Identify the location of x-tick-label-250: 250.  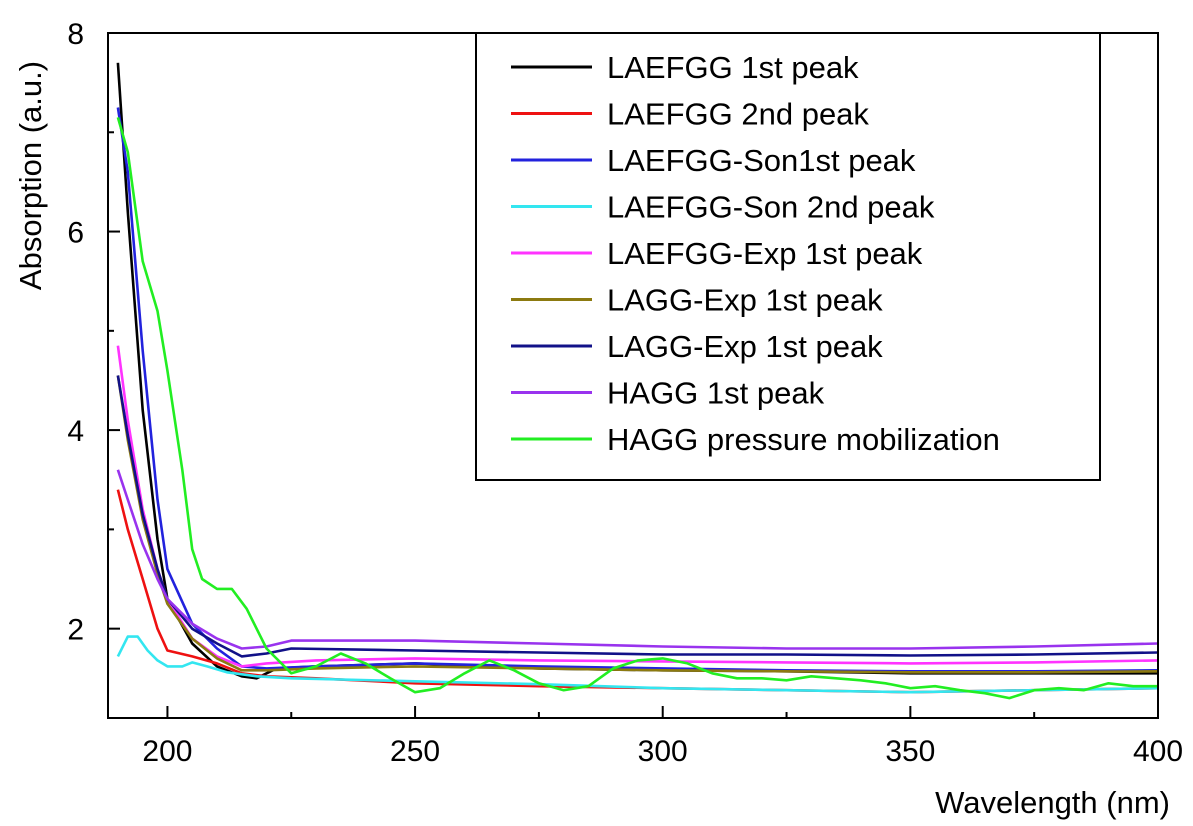
(415, 751).